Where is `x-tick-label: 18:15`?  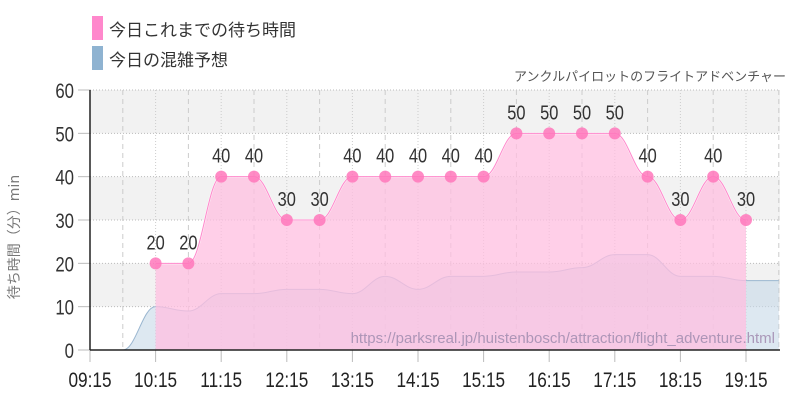 x-tick-label: 18:15 is located at coordinates (680, 381).